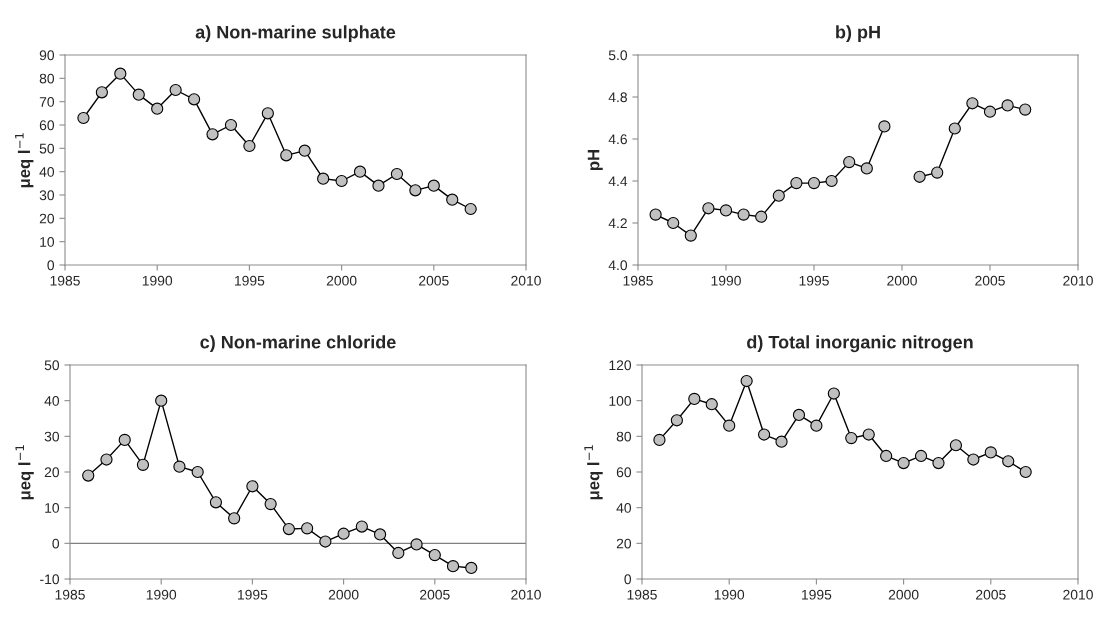 Image resolution: width=1118 pixels, height=617 pixels. Describe the element at coordinates (617, 139) in the screenshot. I see `y-tick-label: 4.6` at that location.